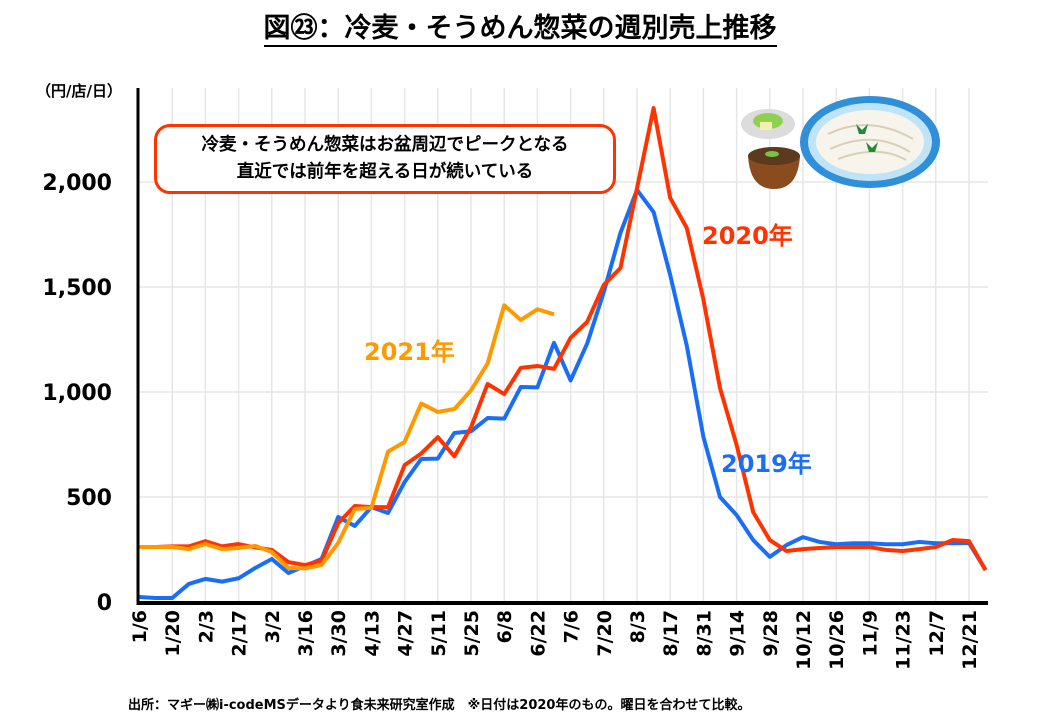  I want to click on soumen-noodles-icon, so click(840, 142).